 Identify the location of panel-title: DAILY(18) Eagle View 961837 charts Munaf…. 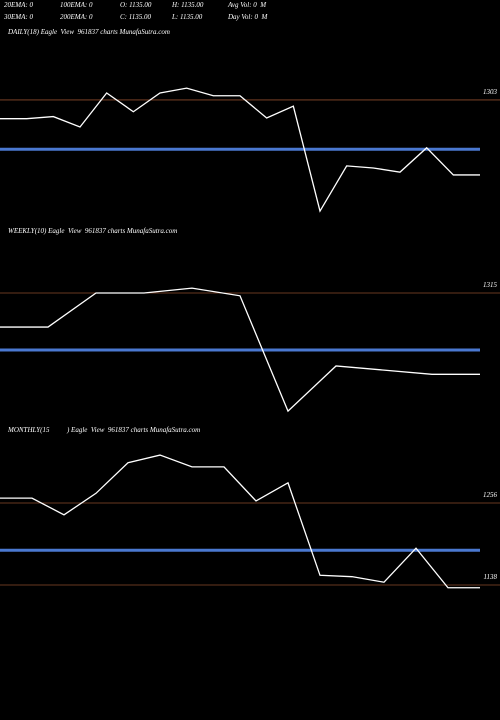
(88, 32).